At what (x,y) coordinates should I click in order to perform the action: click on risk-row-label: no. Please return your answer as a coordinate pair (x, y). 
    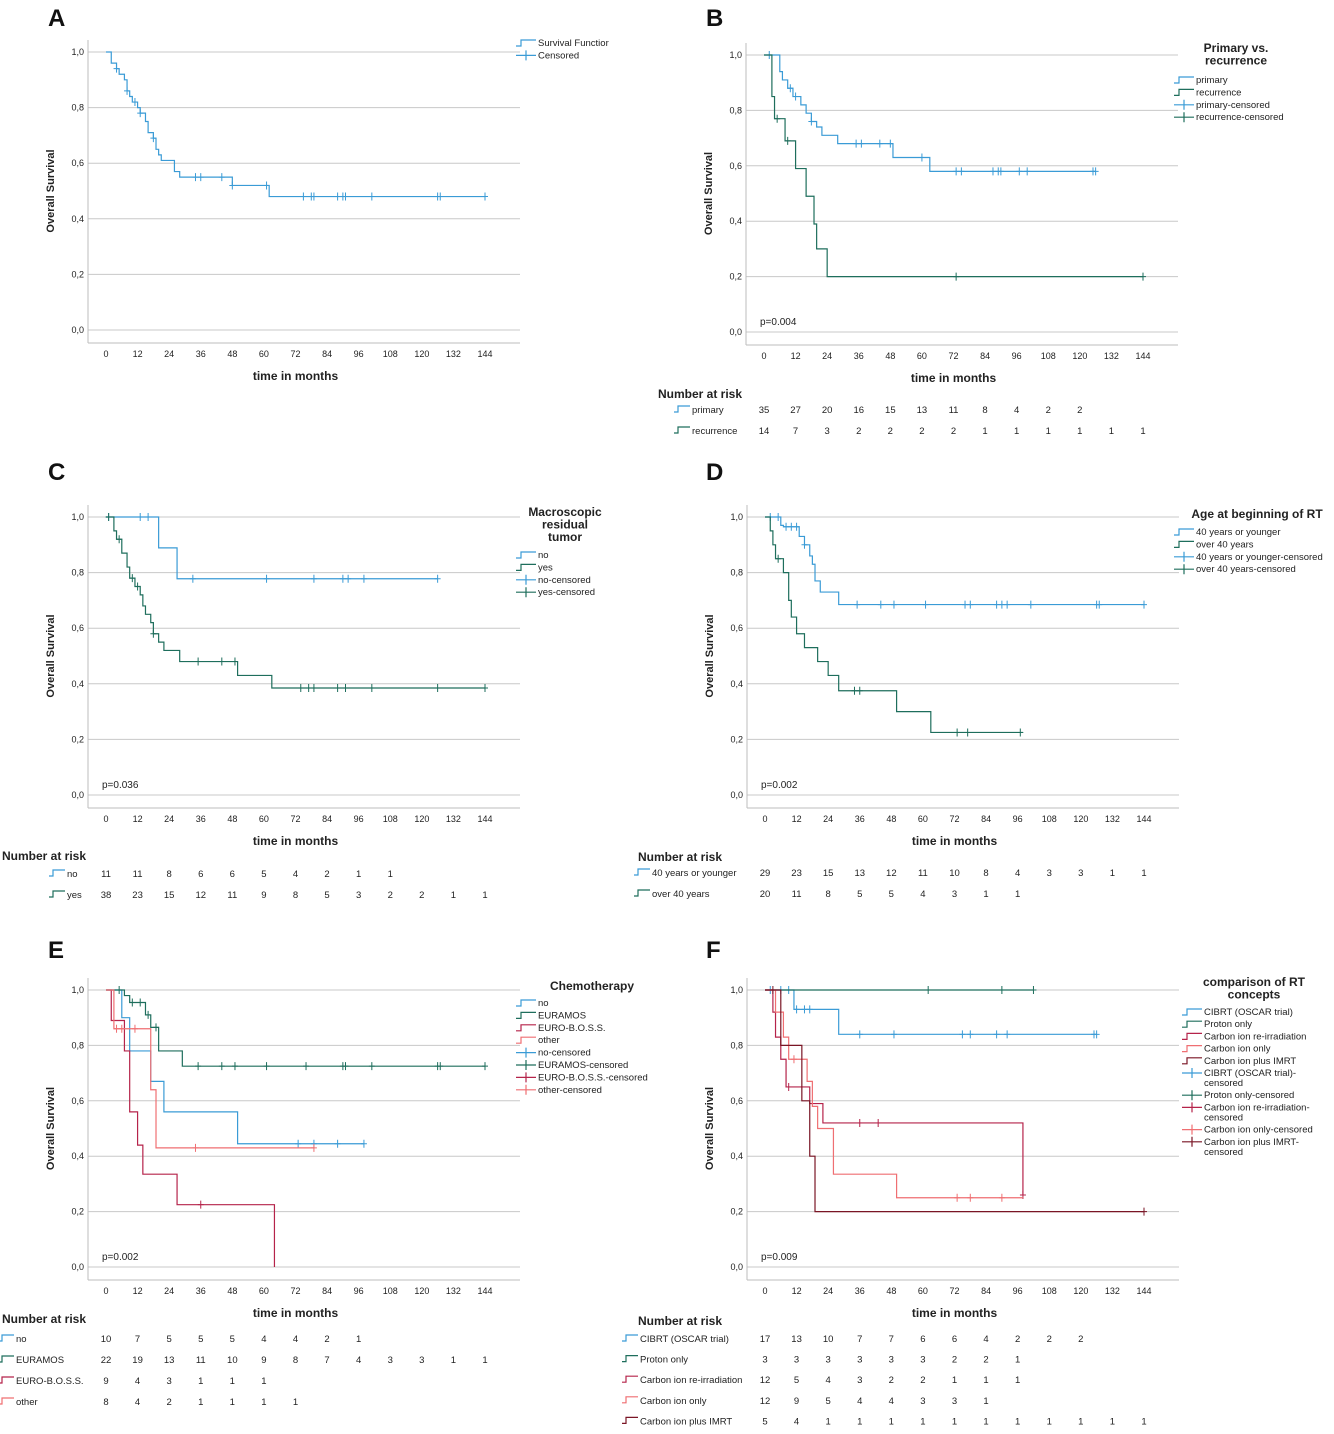
    Looking at the image, I should click on (72, 874).